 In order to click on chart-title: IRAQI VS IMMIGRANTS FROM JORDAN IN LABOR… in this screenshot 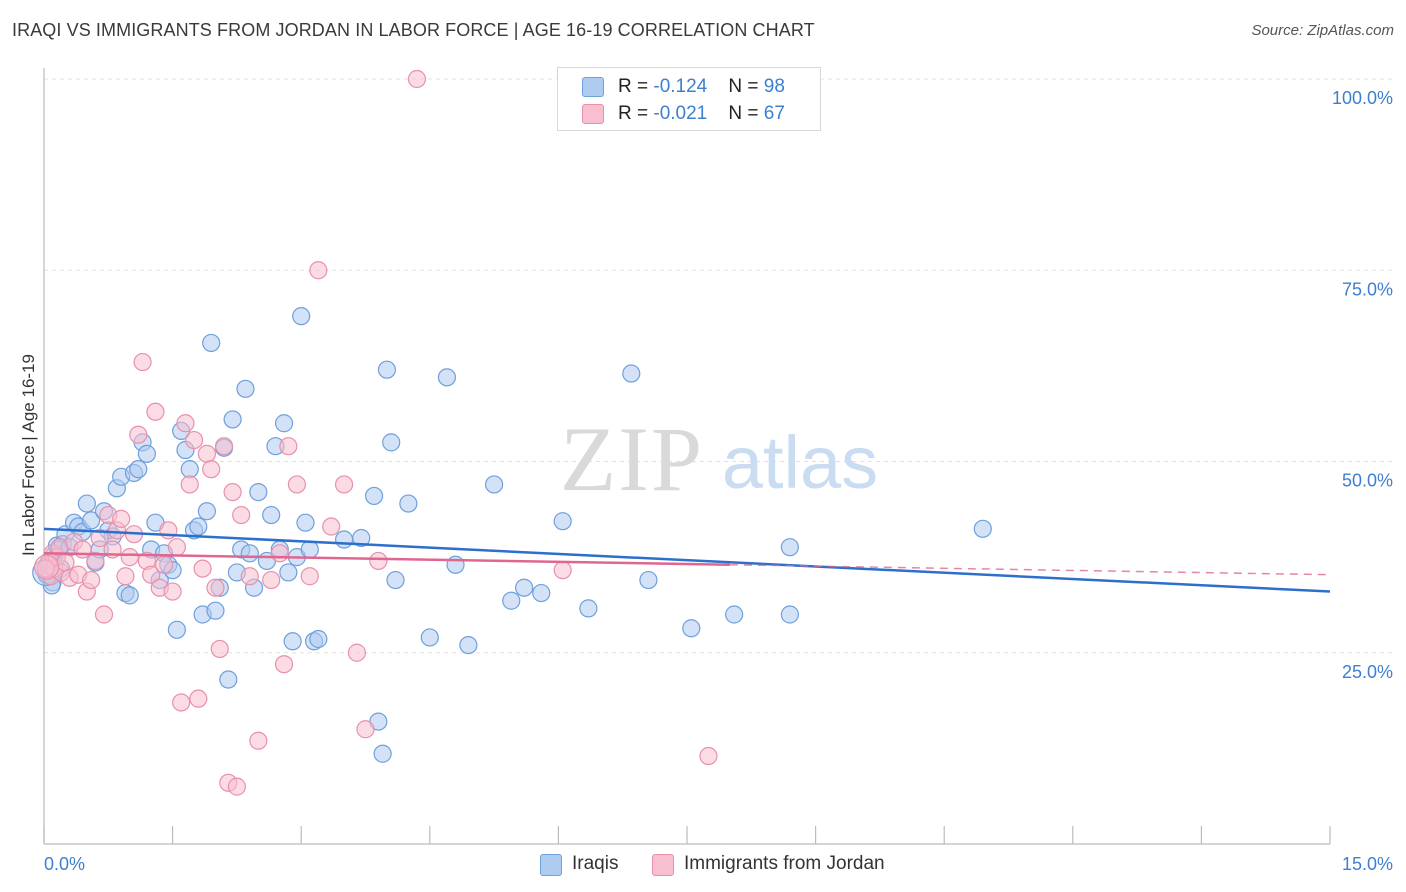, I will do `click(413, 30)`.